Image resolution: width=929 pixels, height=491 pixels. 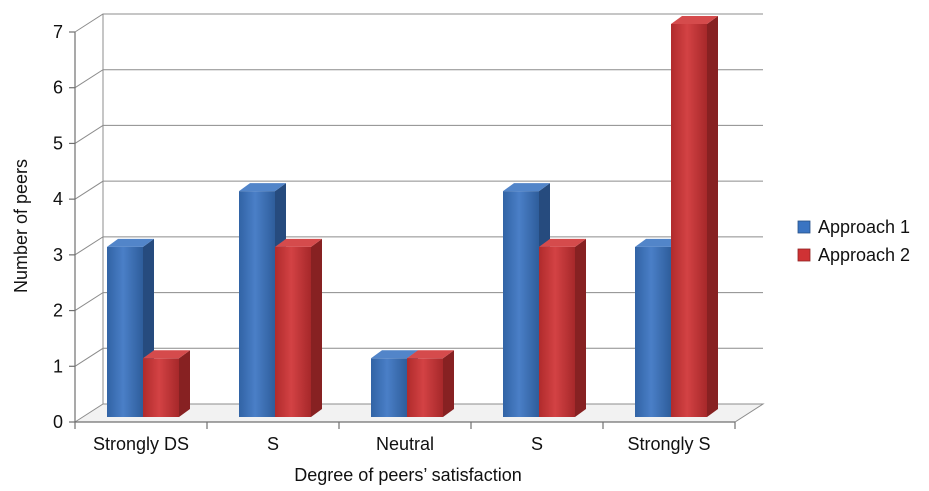 What do you see at coordinates (58, 32) in the screenshot?
I see `y-tick-label: 7` at bounding box center [58, 32].